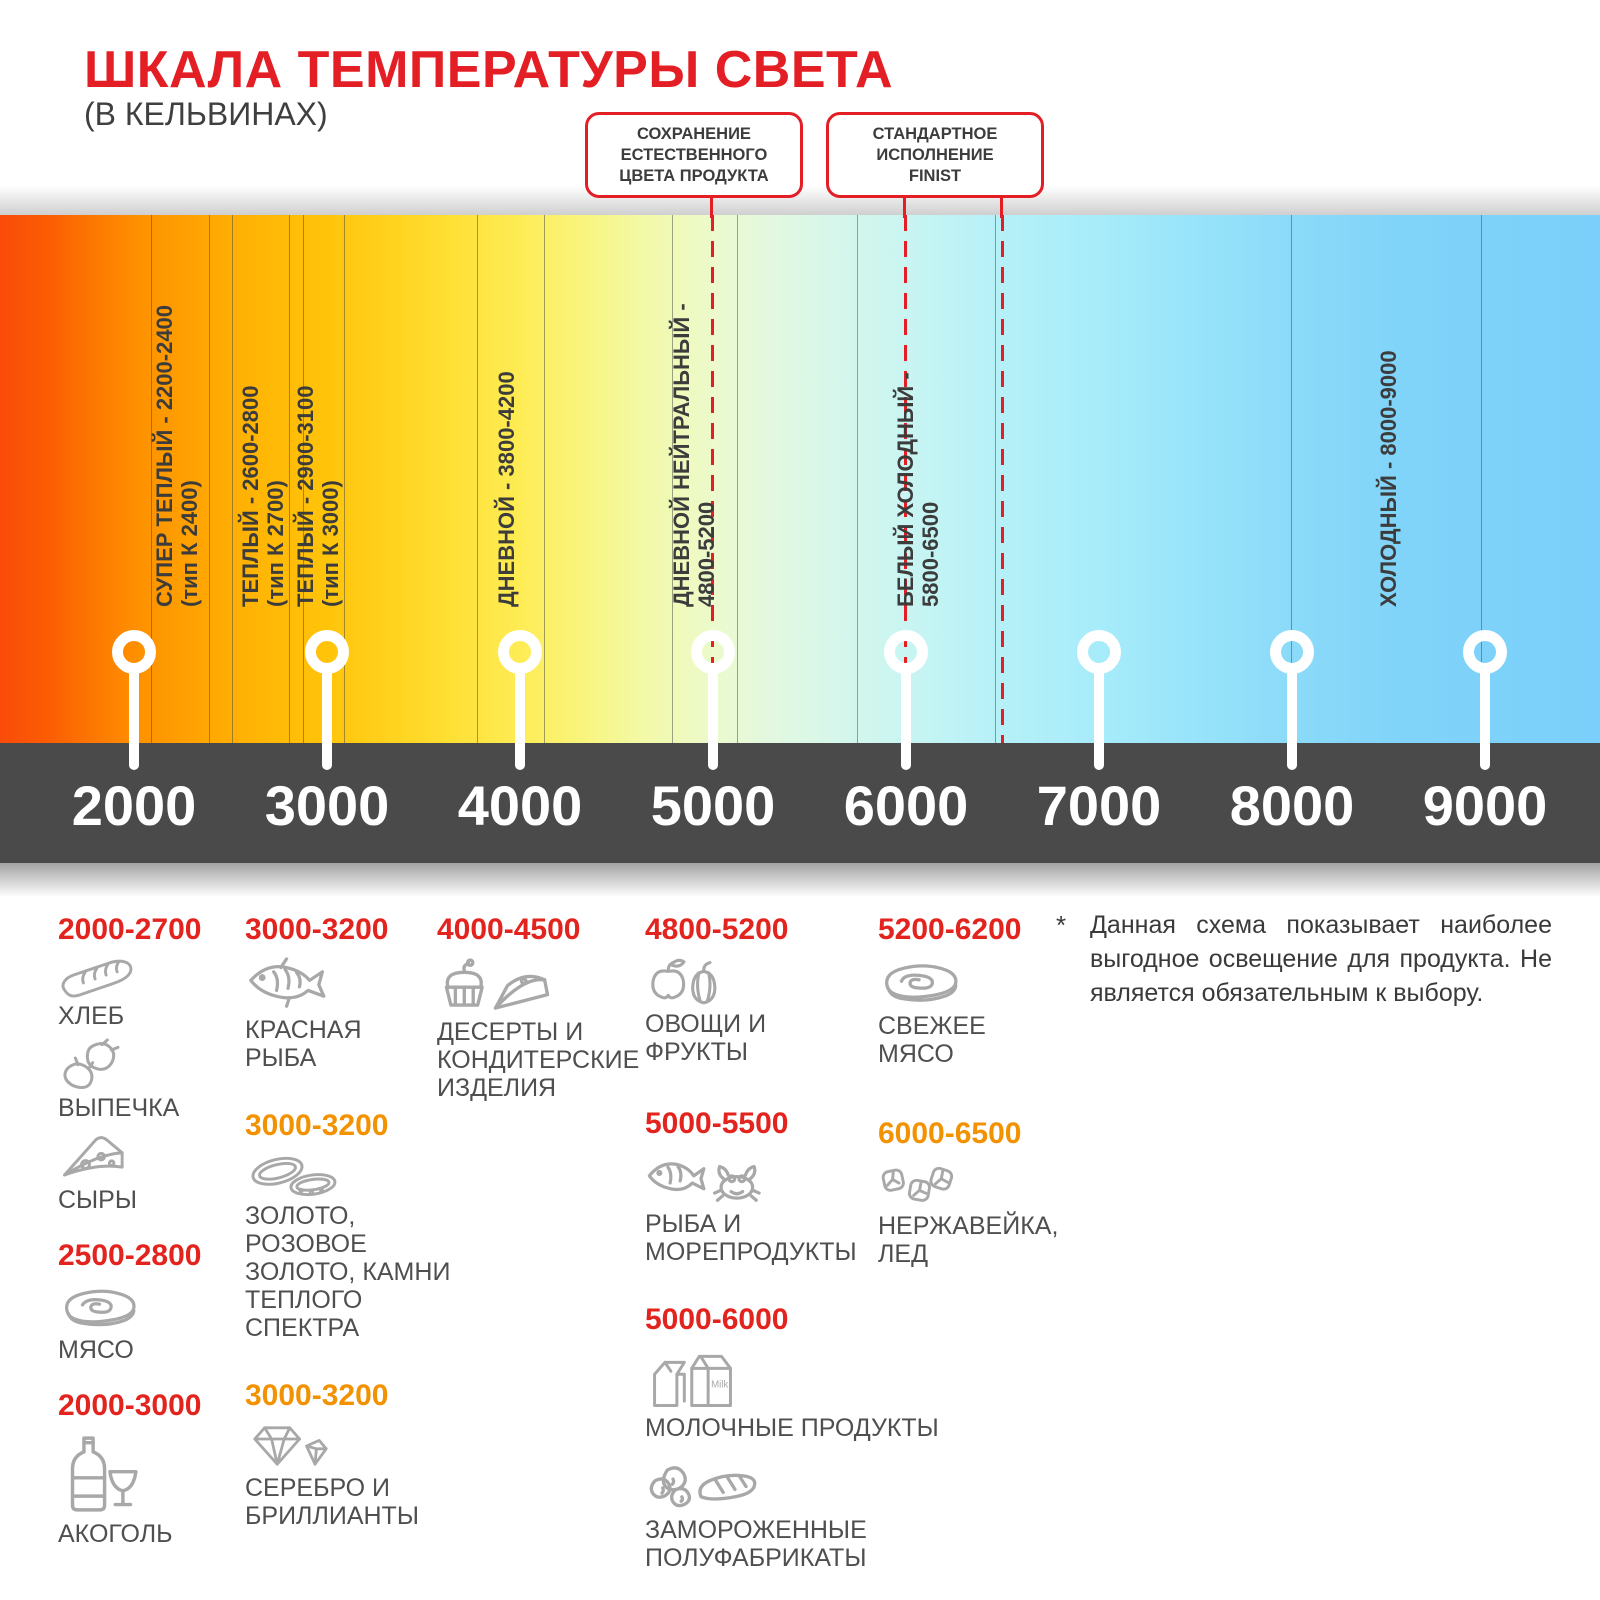 This screenshot has height=1600, width=1600. Describe the element at coordinates (489, 70) in the screenshot. I see `page-title: ШКАЛА ТЕМПЕРАТУРЫ СВЕТА` at that location.